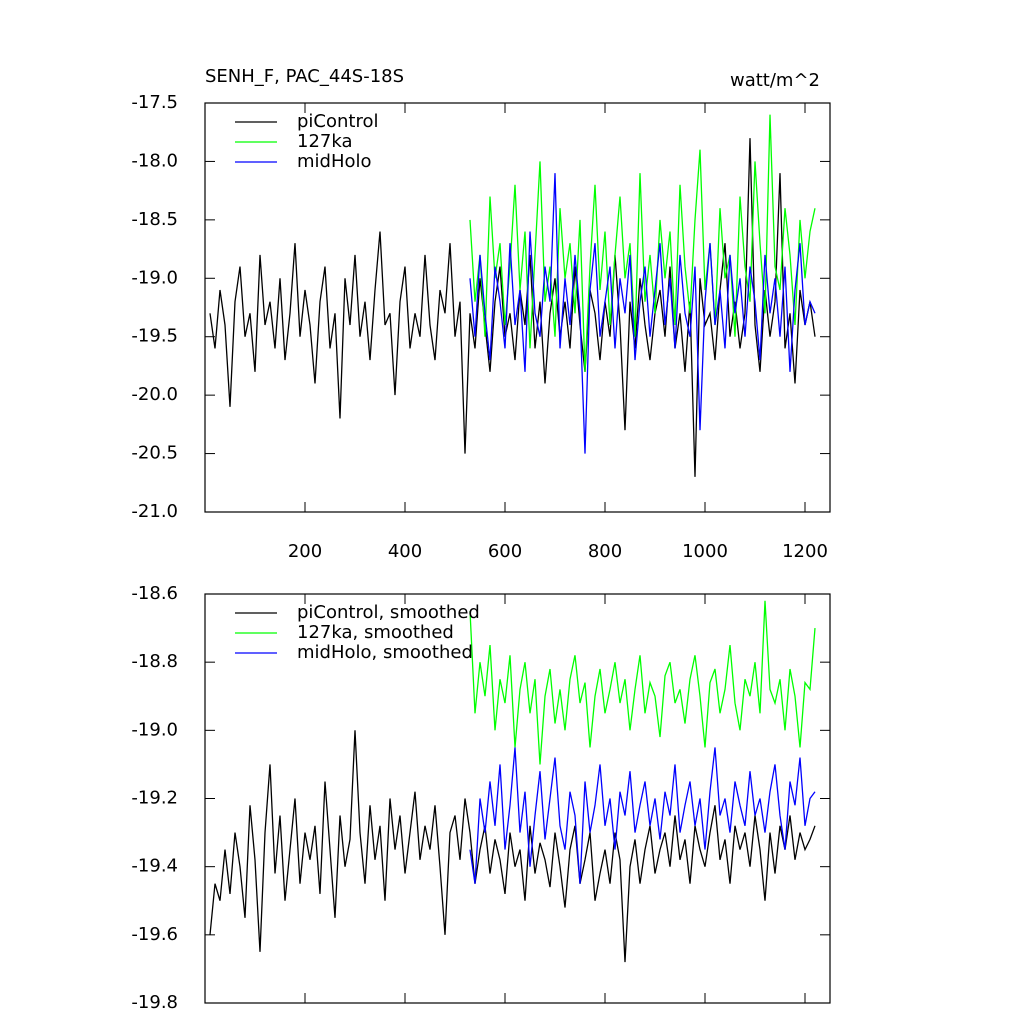 This screenshot has height=1024, width=1024. I want to click on y-tick-label: -19.8, so click(154, 1002).